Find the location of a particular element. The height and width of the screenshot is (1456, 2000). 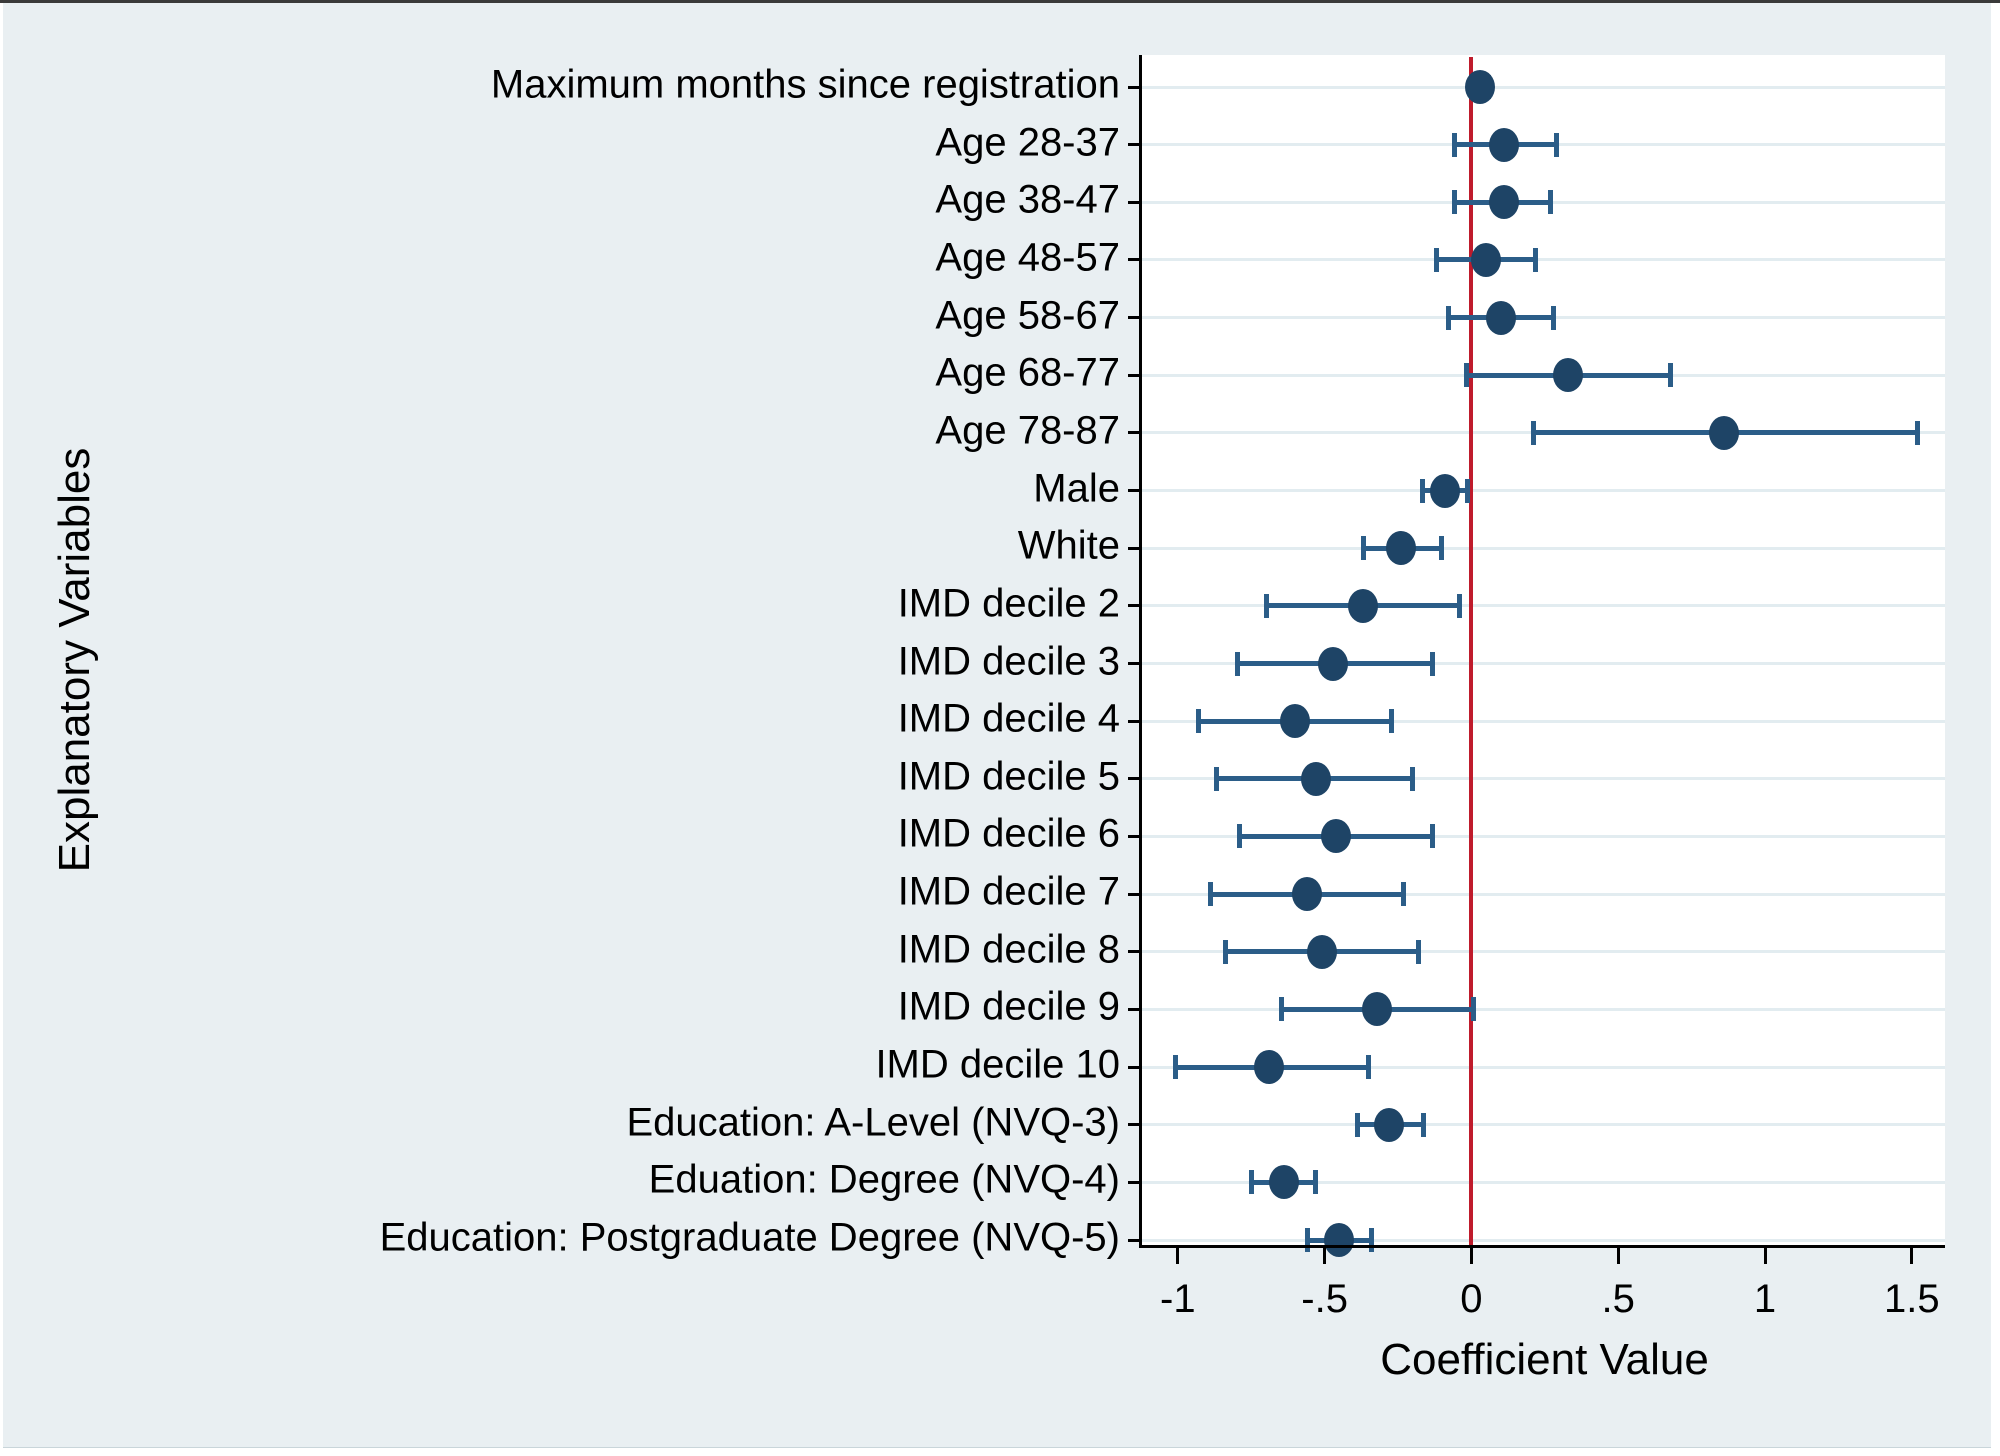

category-label: IMD decile 8 is located at coordinates (1008, 949).